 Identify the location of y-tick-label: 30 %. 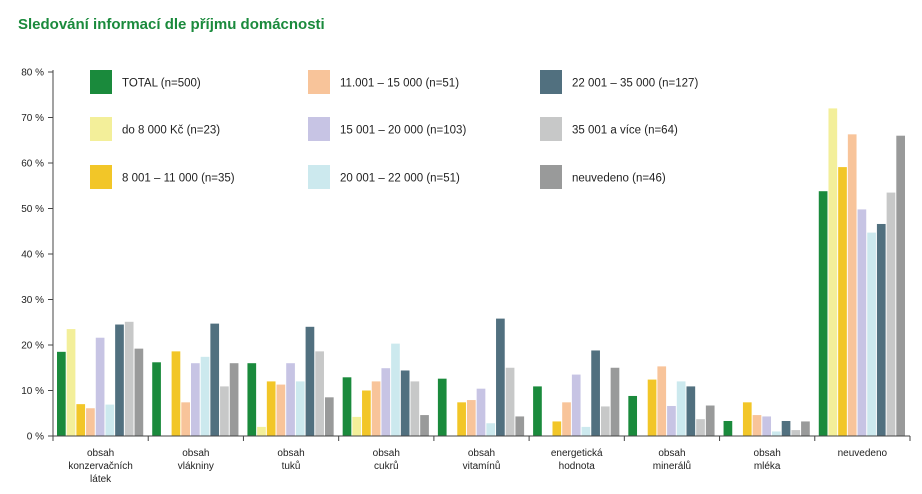
(32, 300).